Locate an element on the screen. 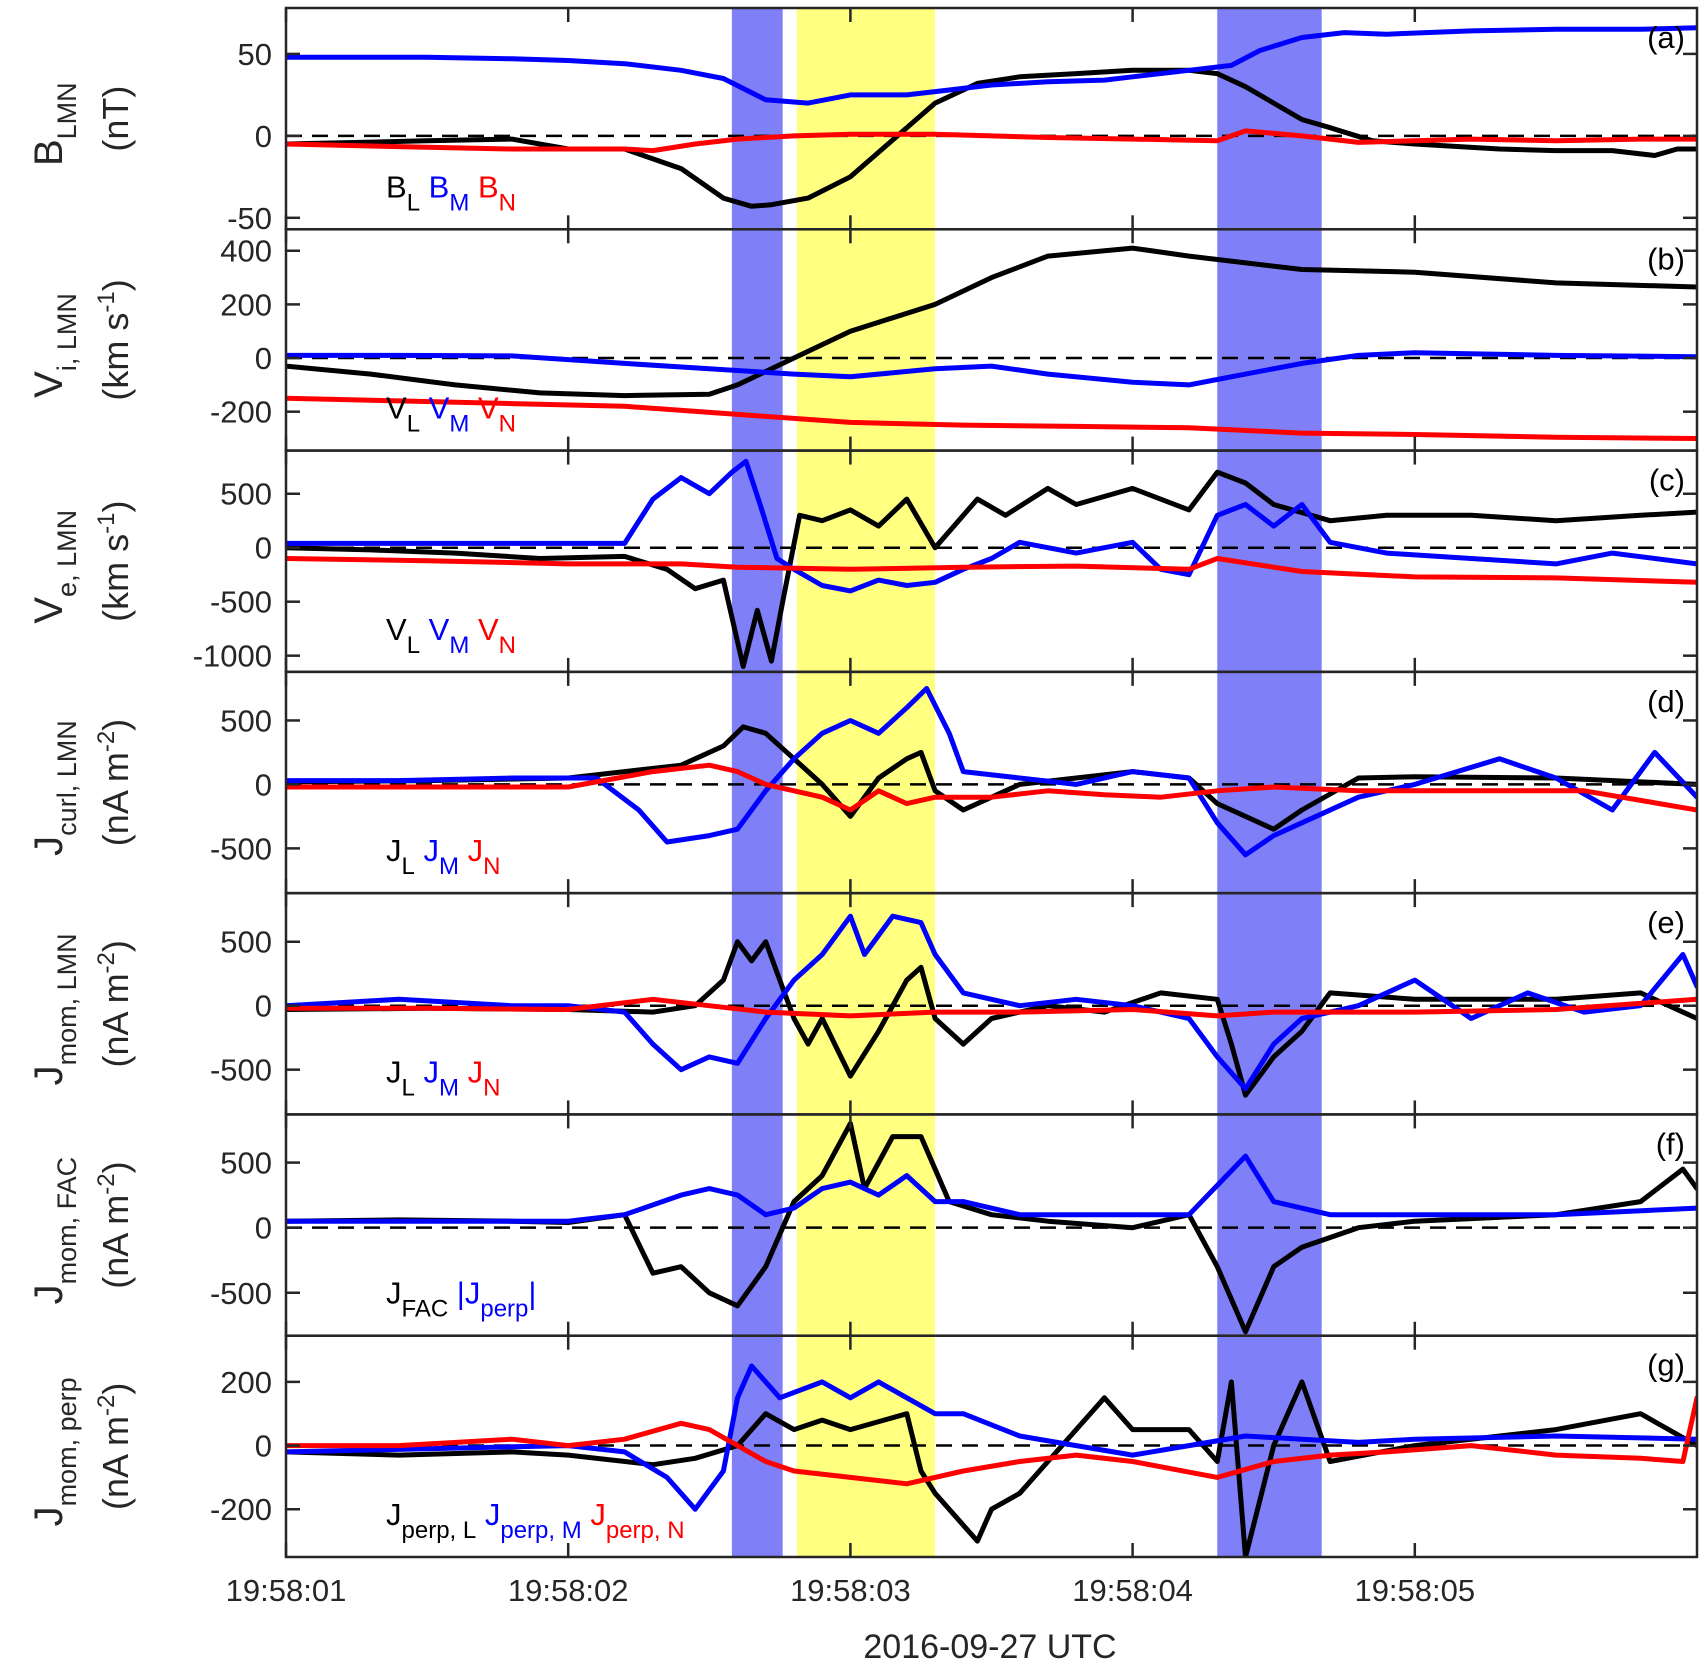 The height and width of the screenshot is (1676, 1704). y-axis-label: Jmom, perp is located at coordinates (54, 1446).